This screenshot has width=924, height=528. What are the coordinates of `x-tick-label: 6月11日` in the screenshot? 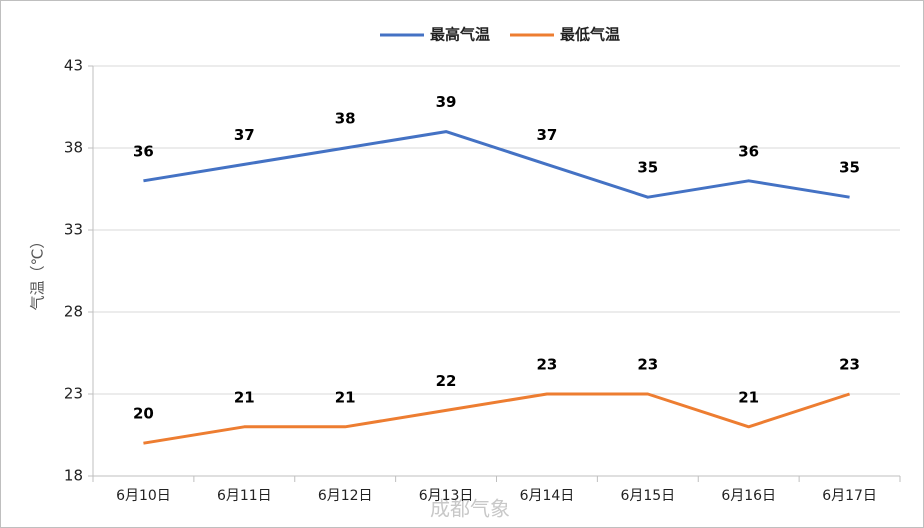 It's located at (244, 496).